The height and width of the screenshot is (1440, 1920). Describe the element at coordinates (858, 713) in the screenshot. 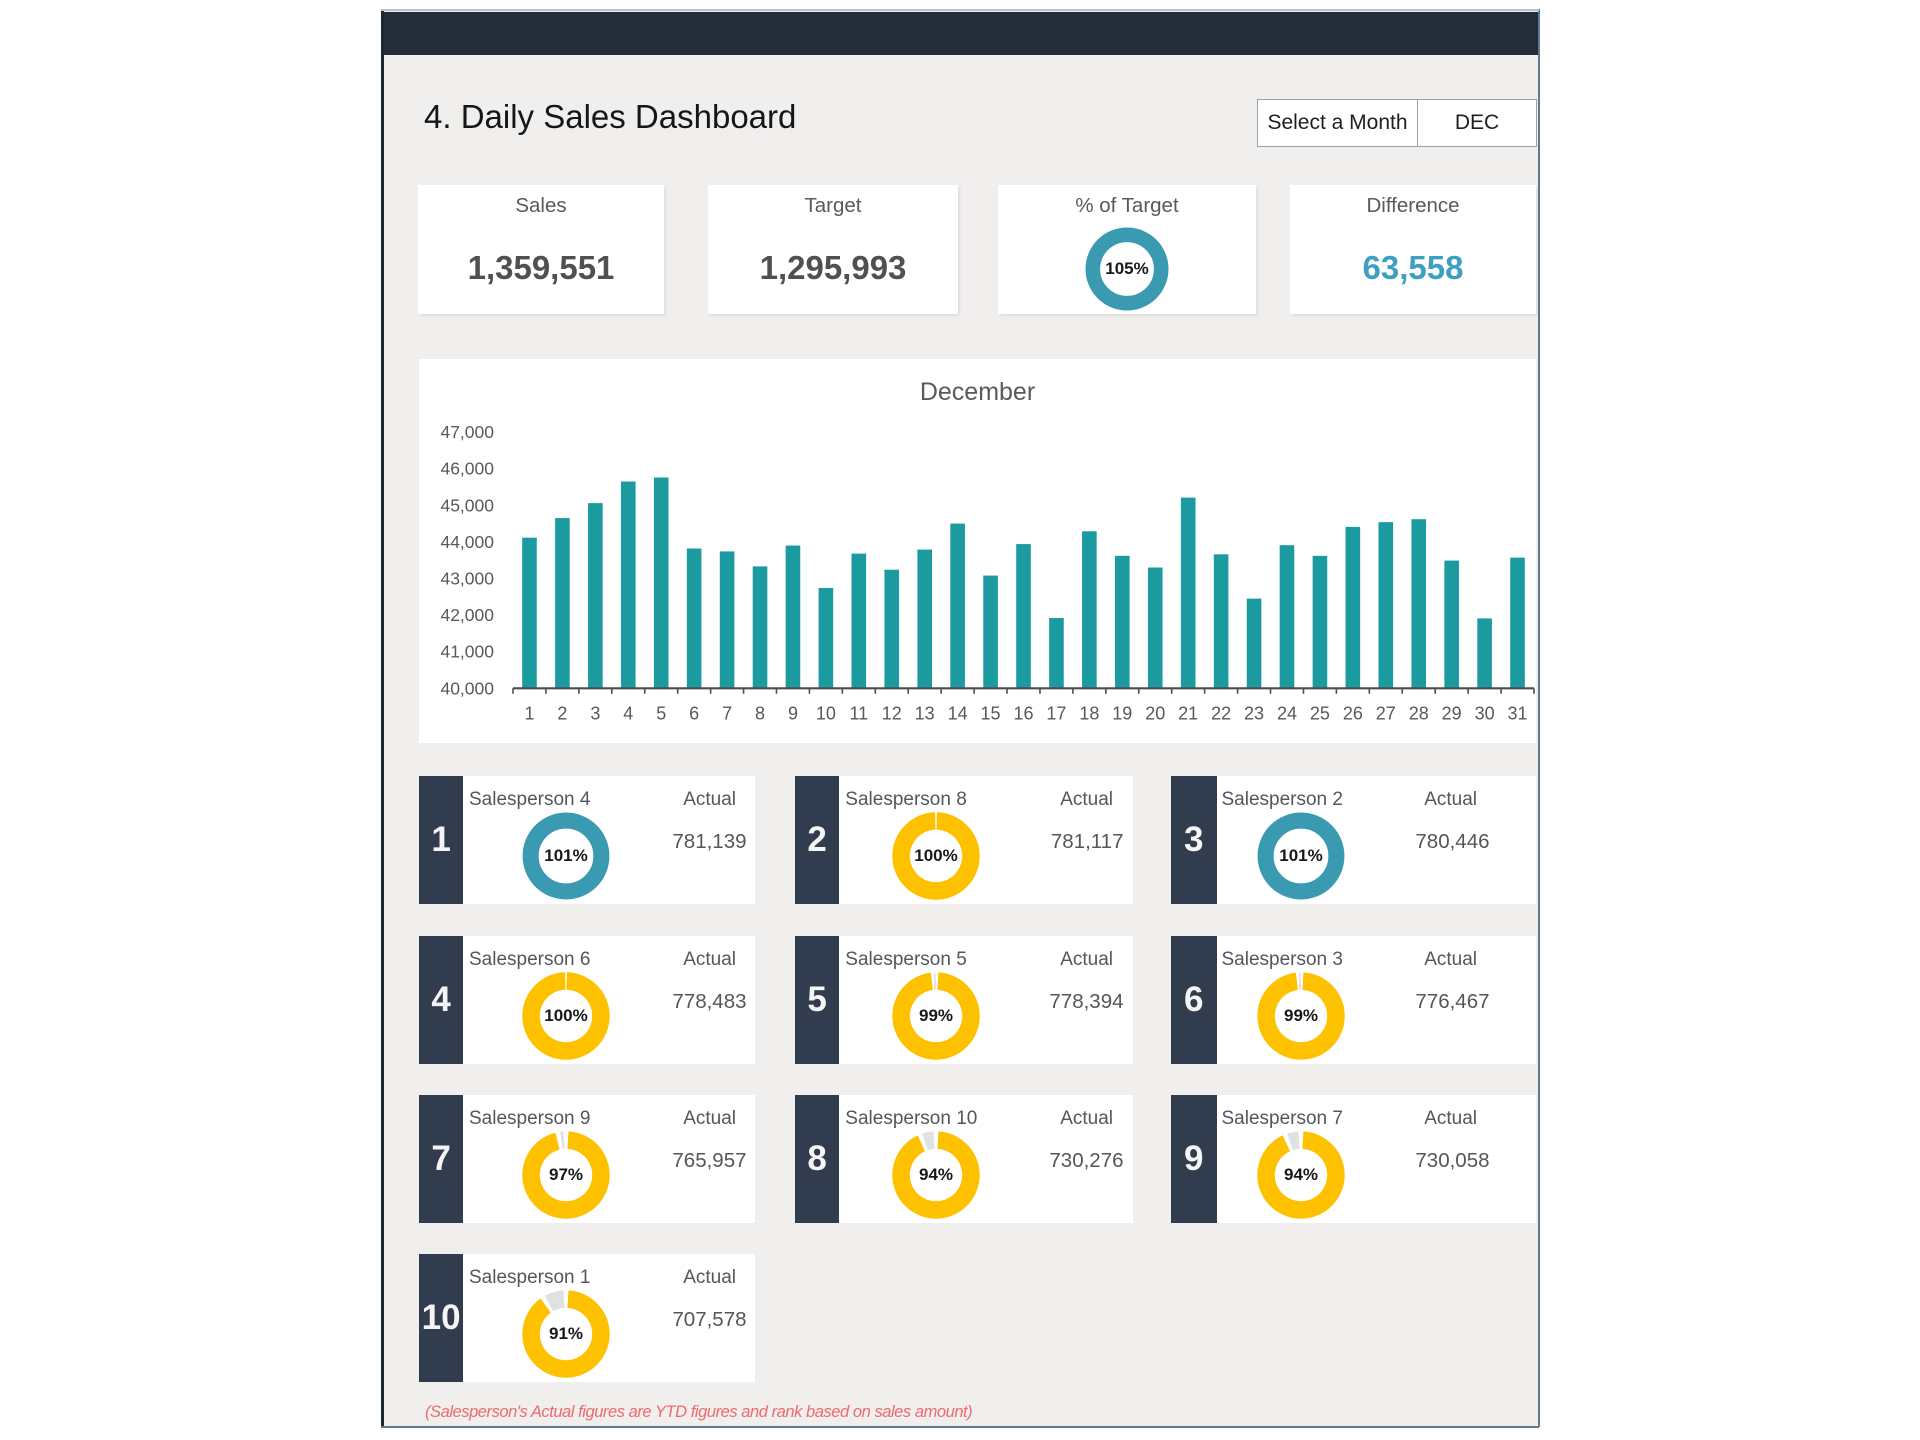

I see `svg-text: 11` at that location.